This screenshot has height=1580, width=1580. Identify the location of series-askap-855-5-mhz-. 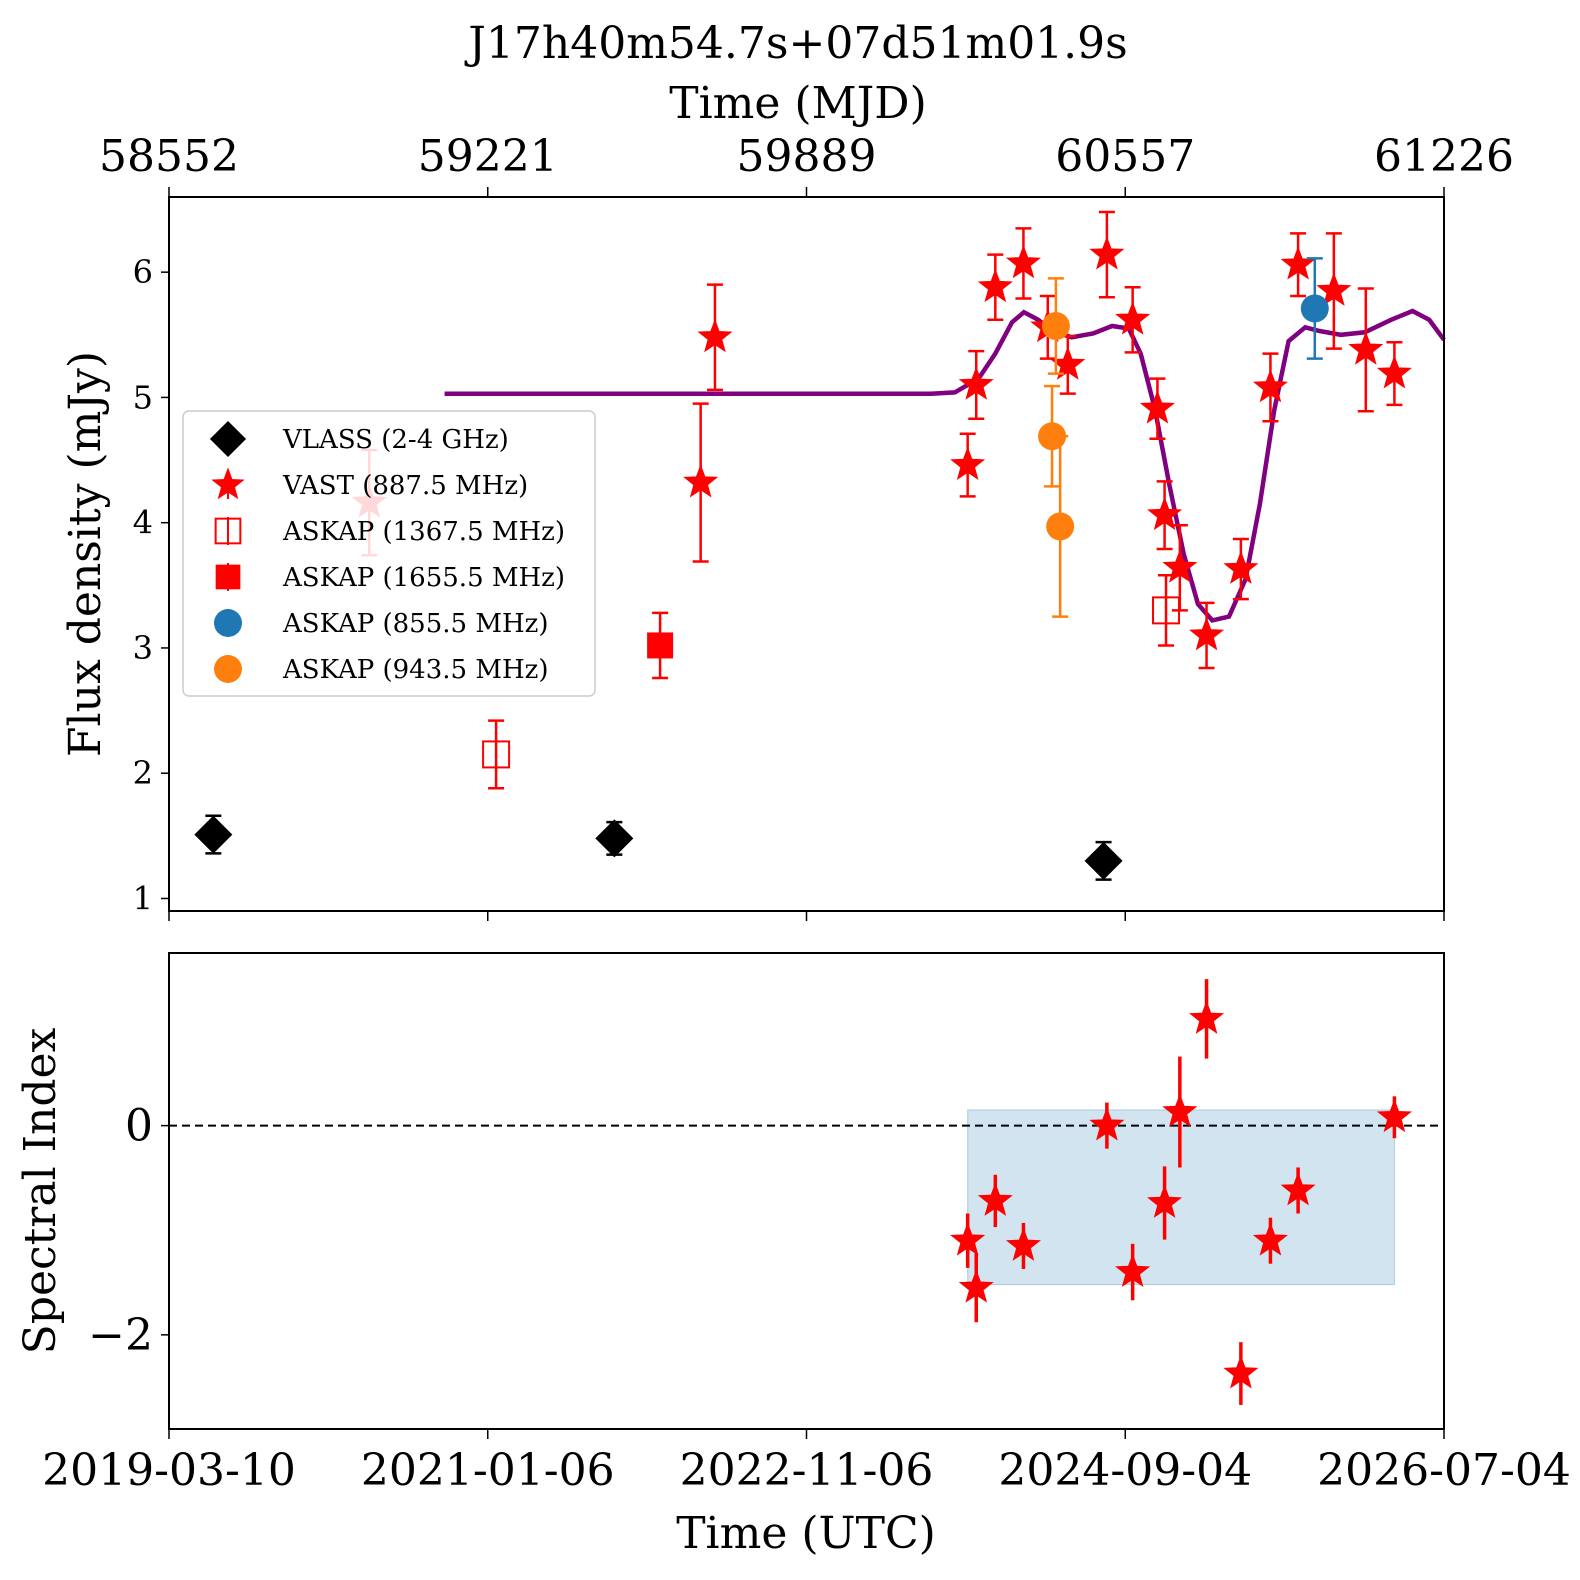
(1314, 308).